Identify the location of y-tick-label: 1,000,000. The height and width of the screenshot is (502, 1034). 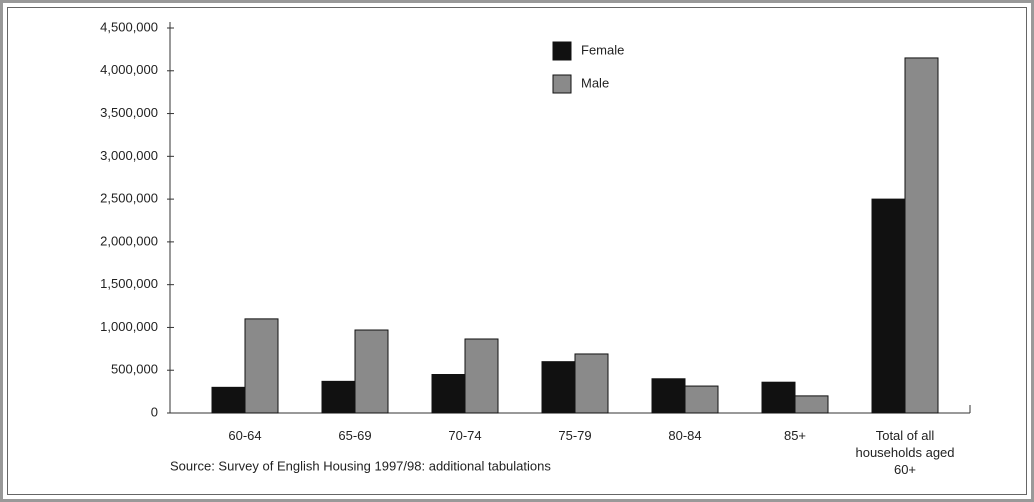
(129, 326).